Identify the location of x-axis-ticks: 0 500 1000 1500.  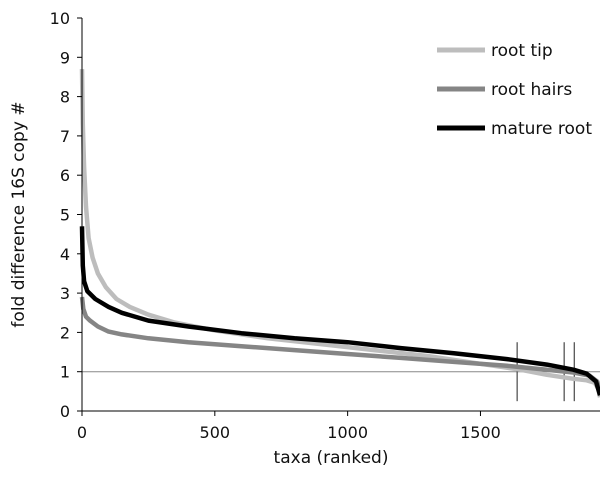
(289, 426).